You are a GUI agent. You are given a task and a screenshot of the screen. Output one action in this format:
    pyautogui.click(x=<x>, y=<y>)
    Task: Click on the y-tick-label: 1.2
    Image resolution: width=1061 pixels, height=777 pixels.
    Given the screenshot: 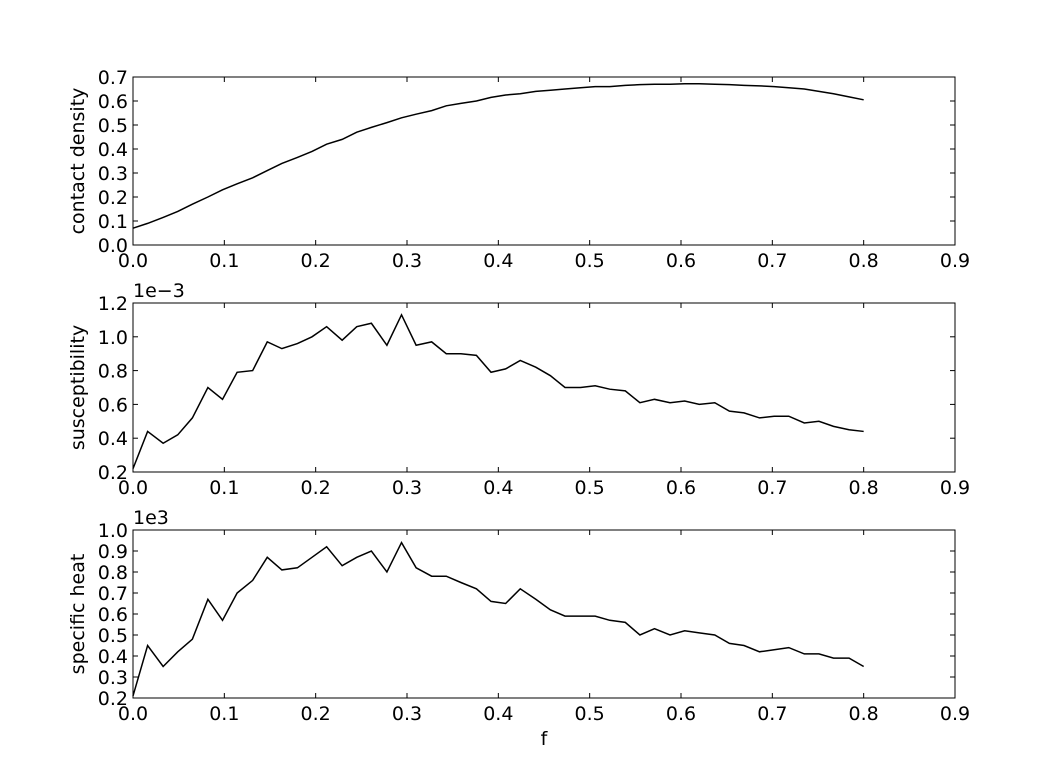 What is the action you would take?
    pyautogui.click(x=113, y=304)
    